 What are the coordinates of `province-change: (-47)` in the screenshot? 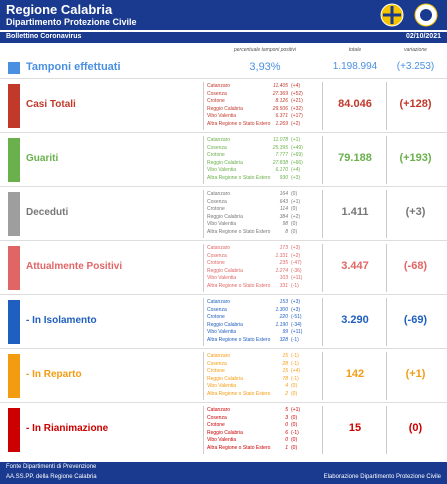 It's located at (296, 263).